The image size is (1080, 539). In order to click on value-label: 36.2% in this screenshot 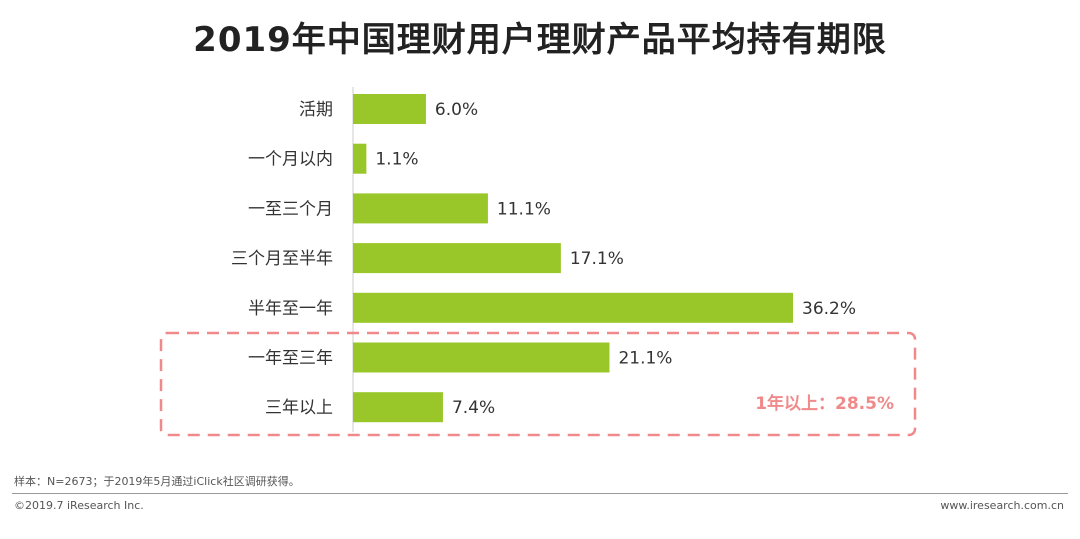, I will do `click(829, 309)`.